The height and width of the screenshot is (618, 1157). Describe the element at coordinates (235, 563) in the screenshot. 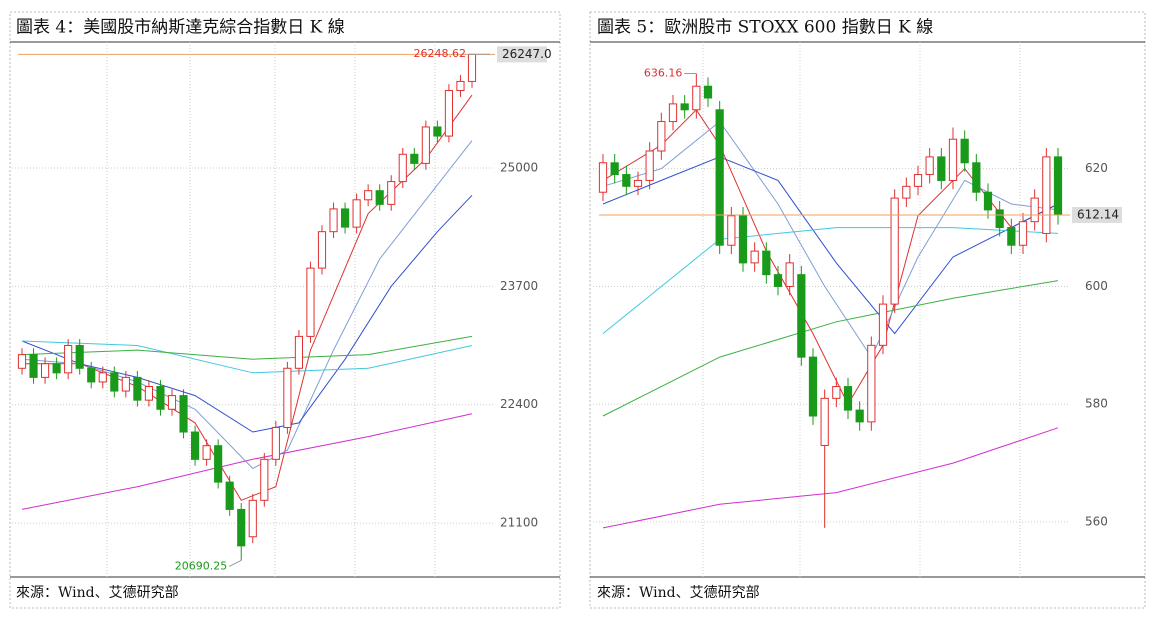

I see `min-leader` at that location.